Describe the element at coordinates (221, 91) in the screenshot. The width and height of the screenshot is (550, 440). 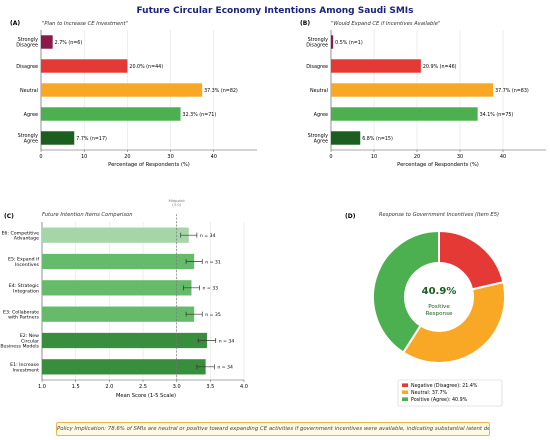
I see `bar-data-label: 37.3% (n=82)` at that location.